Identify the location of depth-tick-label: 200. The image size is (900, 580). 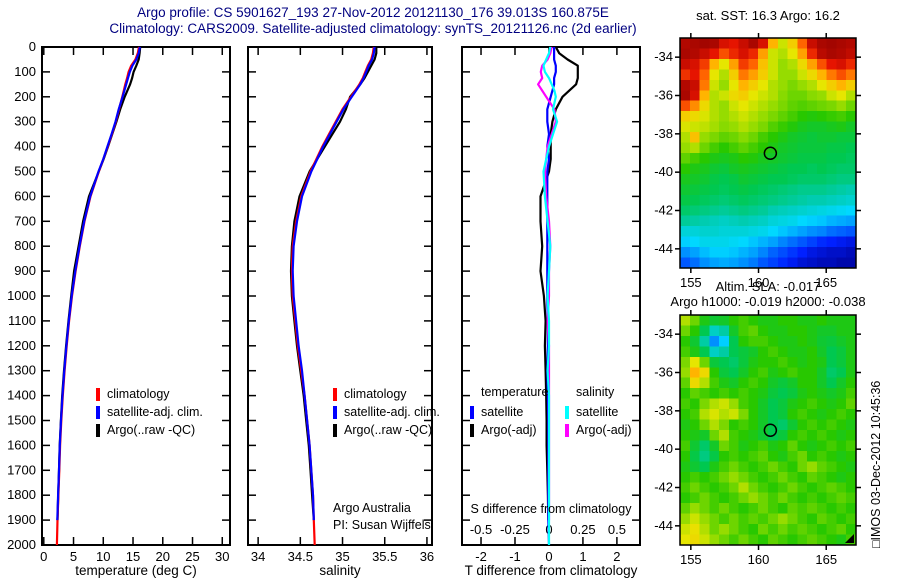
(25, 96).